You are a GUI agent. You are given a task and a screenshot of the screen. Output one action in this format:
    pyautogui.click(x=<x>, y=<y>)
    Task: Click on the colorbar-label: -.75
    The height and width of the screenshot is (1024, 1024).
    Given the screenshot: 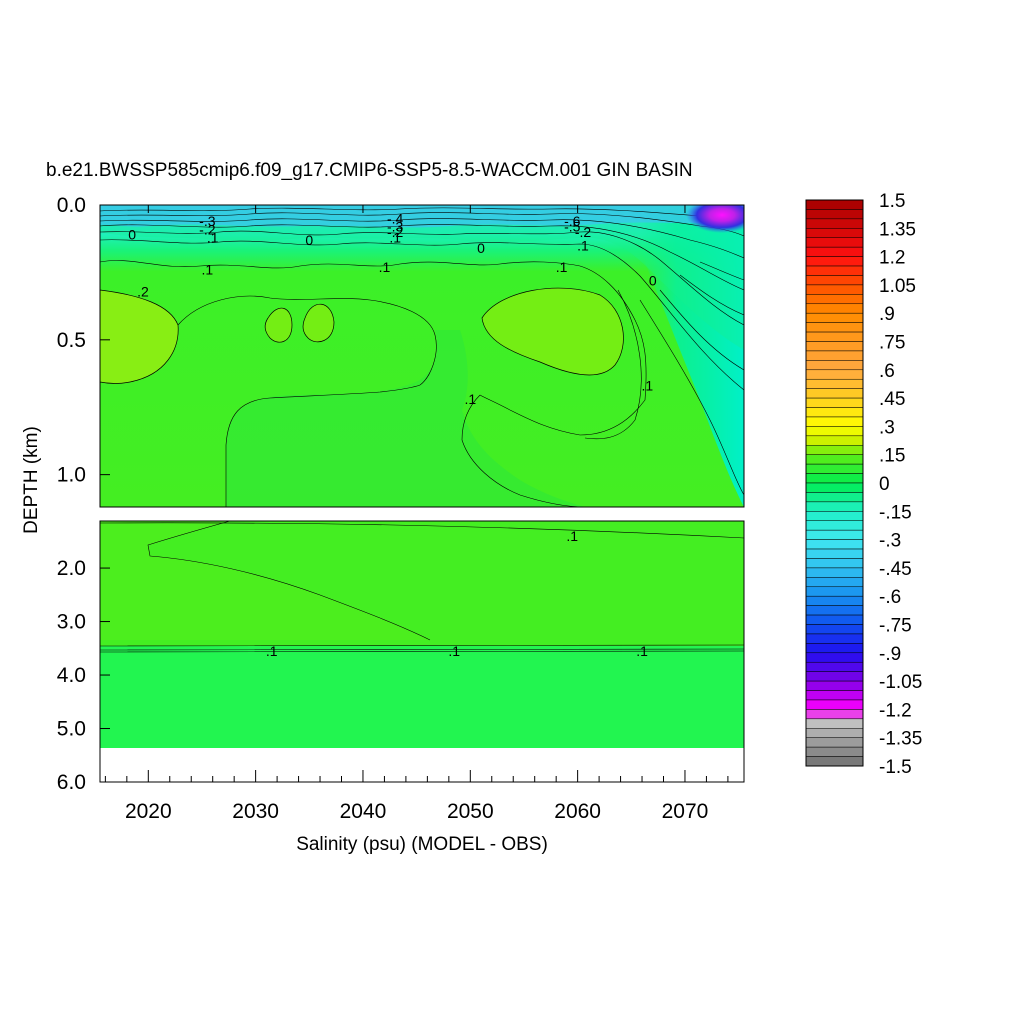 What is the action you would take?
    pyautogui.click(x=895, y=626)
    